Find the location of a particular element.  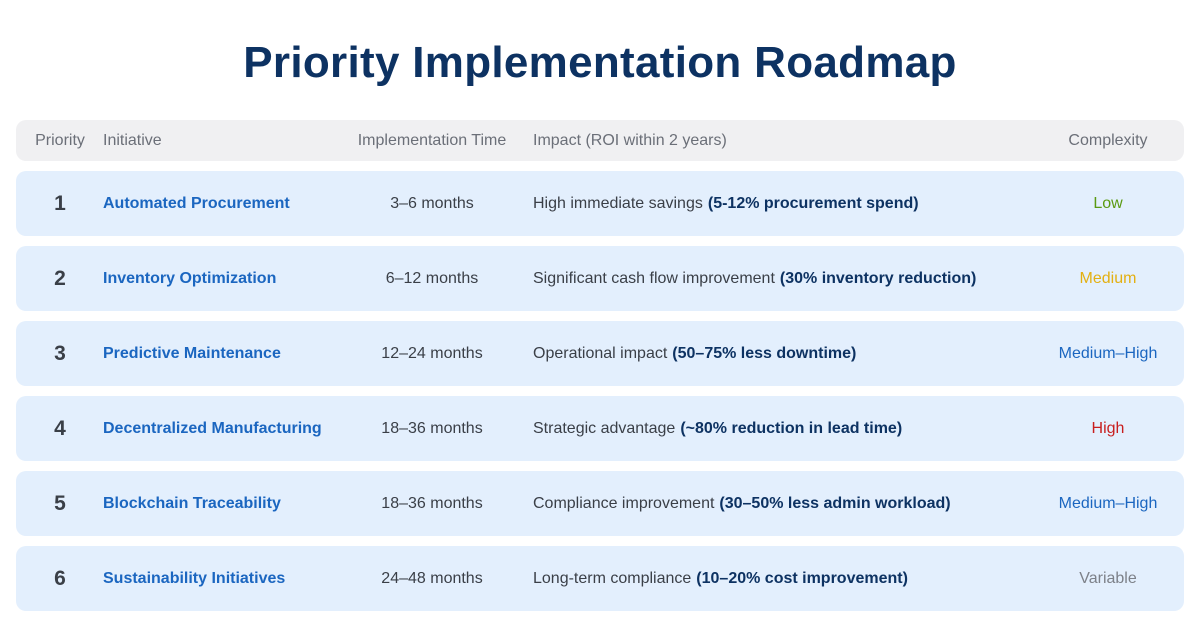

impact-detail: (50–75% less downtime) is located at coordinates (764, 353).